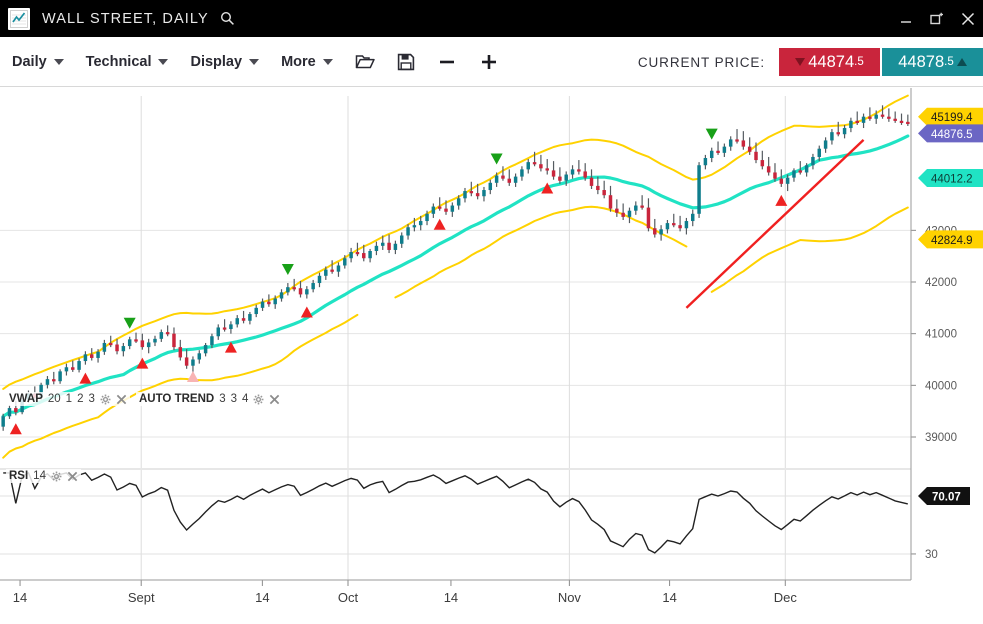 The height and width of the screenshot is (624, 983). Describe the element at coordinates (365, 61) in the screenshot. I see `open-folder-icon` at that location.